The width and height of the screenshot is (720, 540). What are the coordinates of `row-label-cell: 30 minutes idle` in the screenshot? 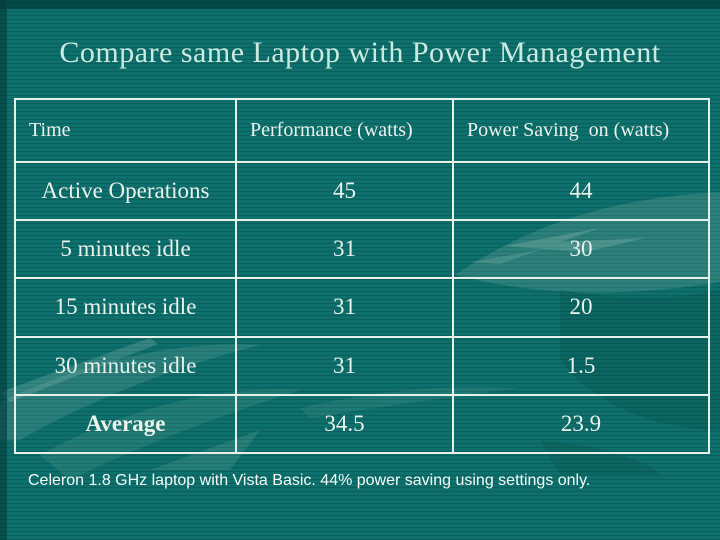 It's located at (125, 365).